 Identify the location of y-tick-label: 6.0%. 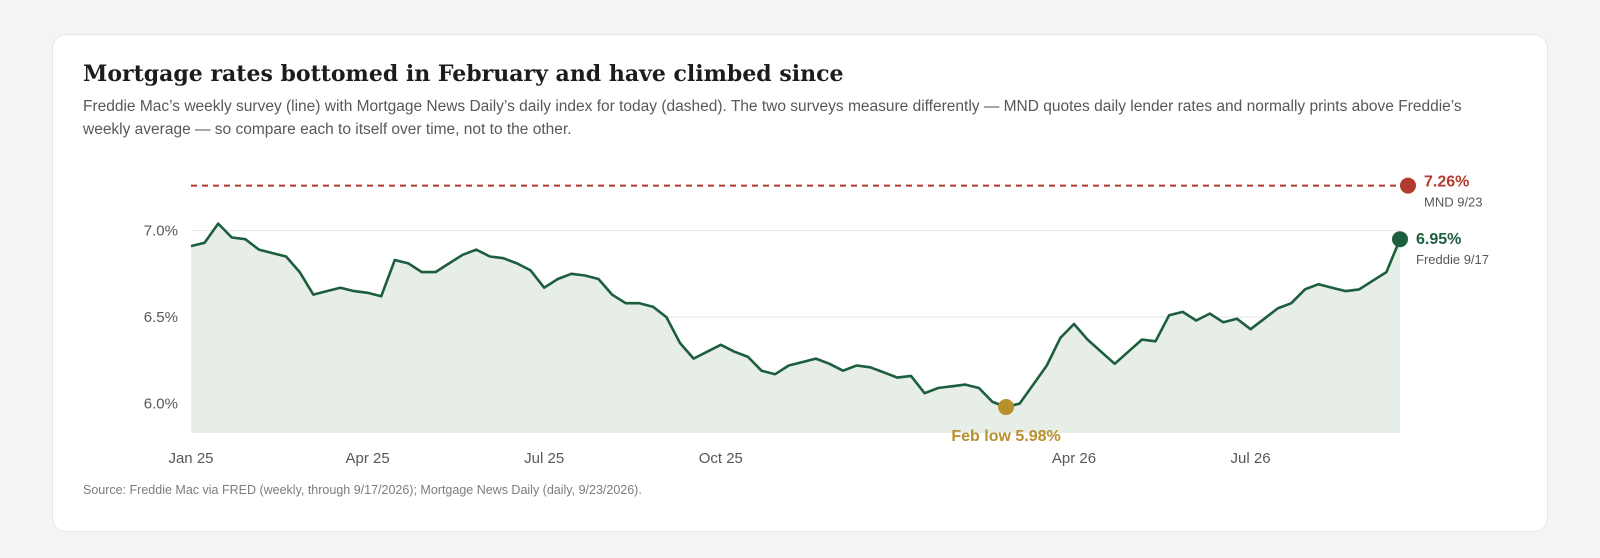
(161, 404).